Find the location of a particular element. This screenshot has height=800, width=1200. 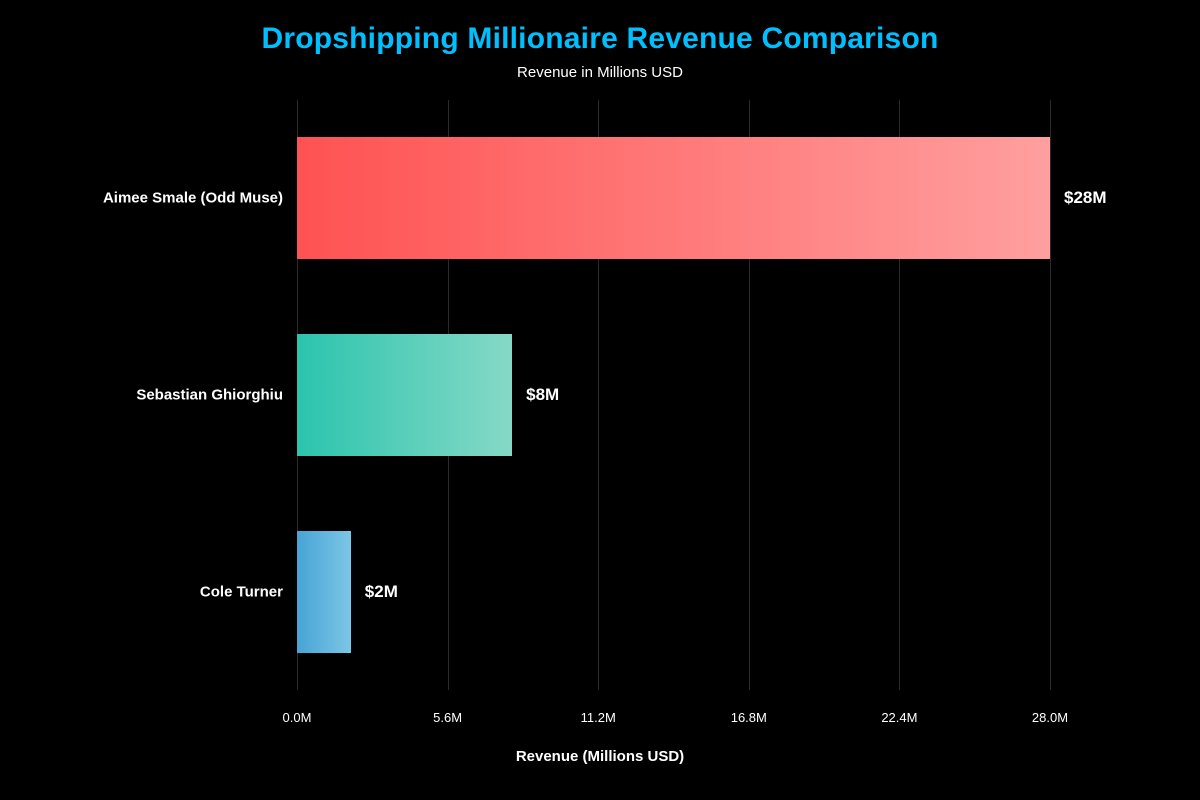

value-label: $2M is located at coordinates (381, 591).